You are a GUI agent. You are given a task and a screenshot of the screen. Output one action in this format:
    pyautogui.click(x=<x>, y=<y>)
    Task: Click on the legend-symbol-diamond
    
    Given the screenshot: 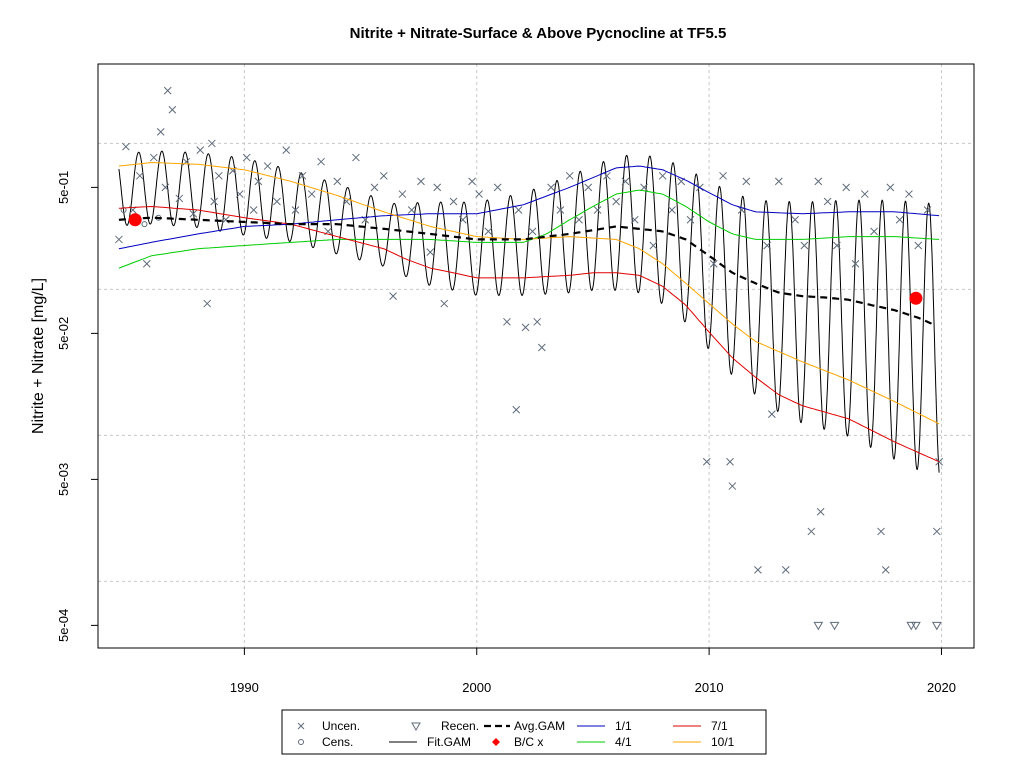 What is the action you would take?
    pyautogui.click(x=496, y=742)
    